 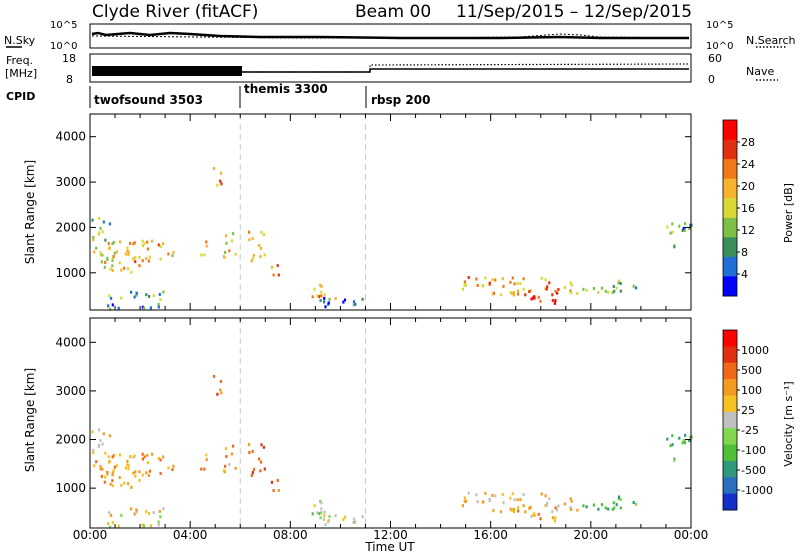 I want to click on velocity-colorbar-frame, so click(x=730, y=420).